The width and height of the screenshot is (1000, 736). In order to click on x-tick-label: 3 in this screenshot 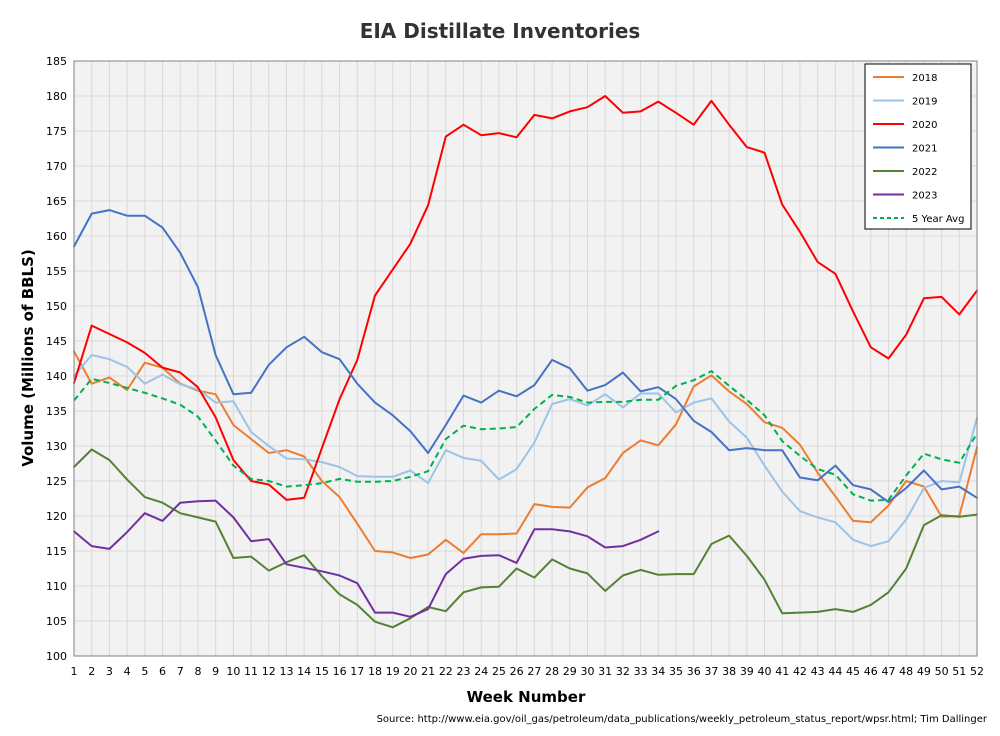, I will do `click(109, 671)`.